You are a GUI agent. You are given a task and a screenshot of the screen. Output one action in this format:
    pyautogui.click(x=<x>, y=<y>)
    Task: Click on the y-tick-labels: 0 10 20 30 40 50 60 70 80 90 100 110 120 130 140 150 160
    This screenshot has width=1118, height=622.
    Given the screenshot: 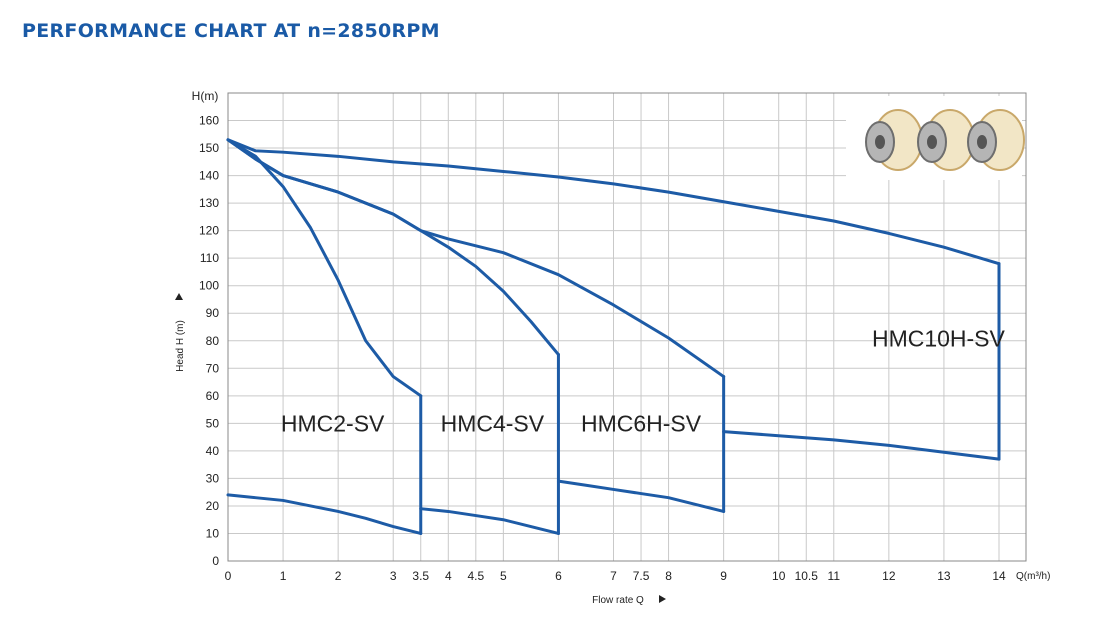 What is the action you would take?
    pyautogui.click(x=209, y=341)
    